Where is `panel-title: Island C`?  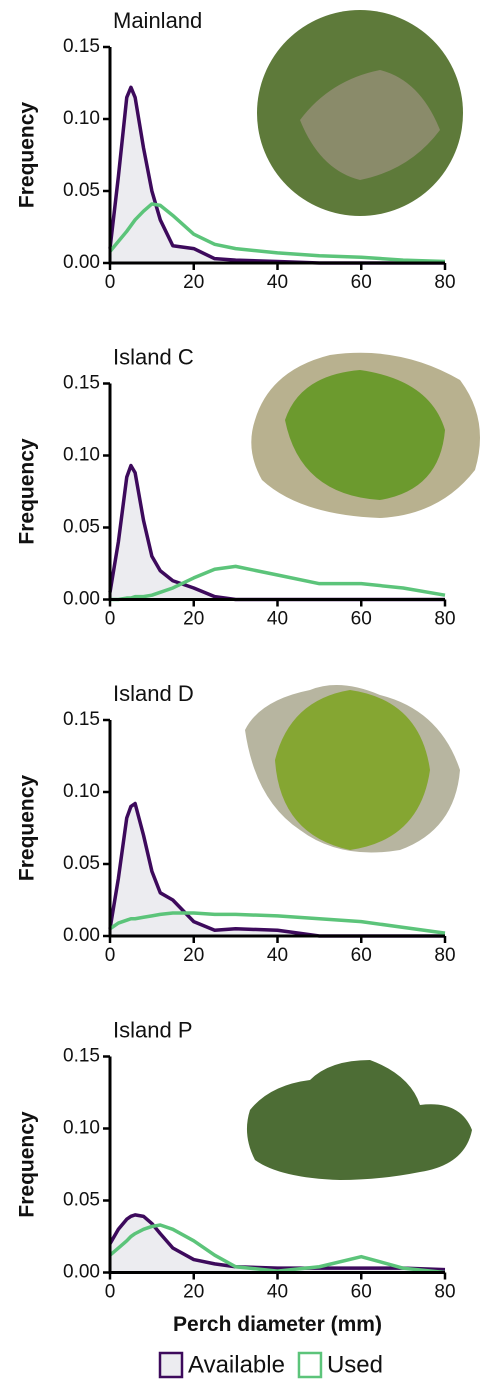 panel-title: Island C is located at coordinates (153, 356).